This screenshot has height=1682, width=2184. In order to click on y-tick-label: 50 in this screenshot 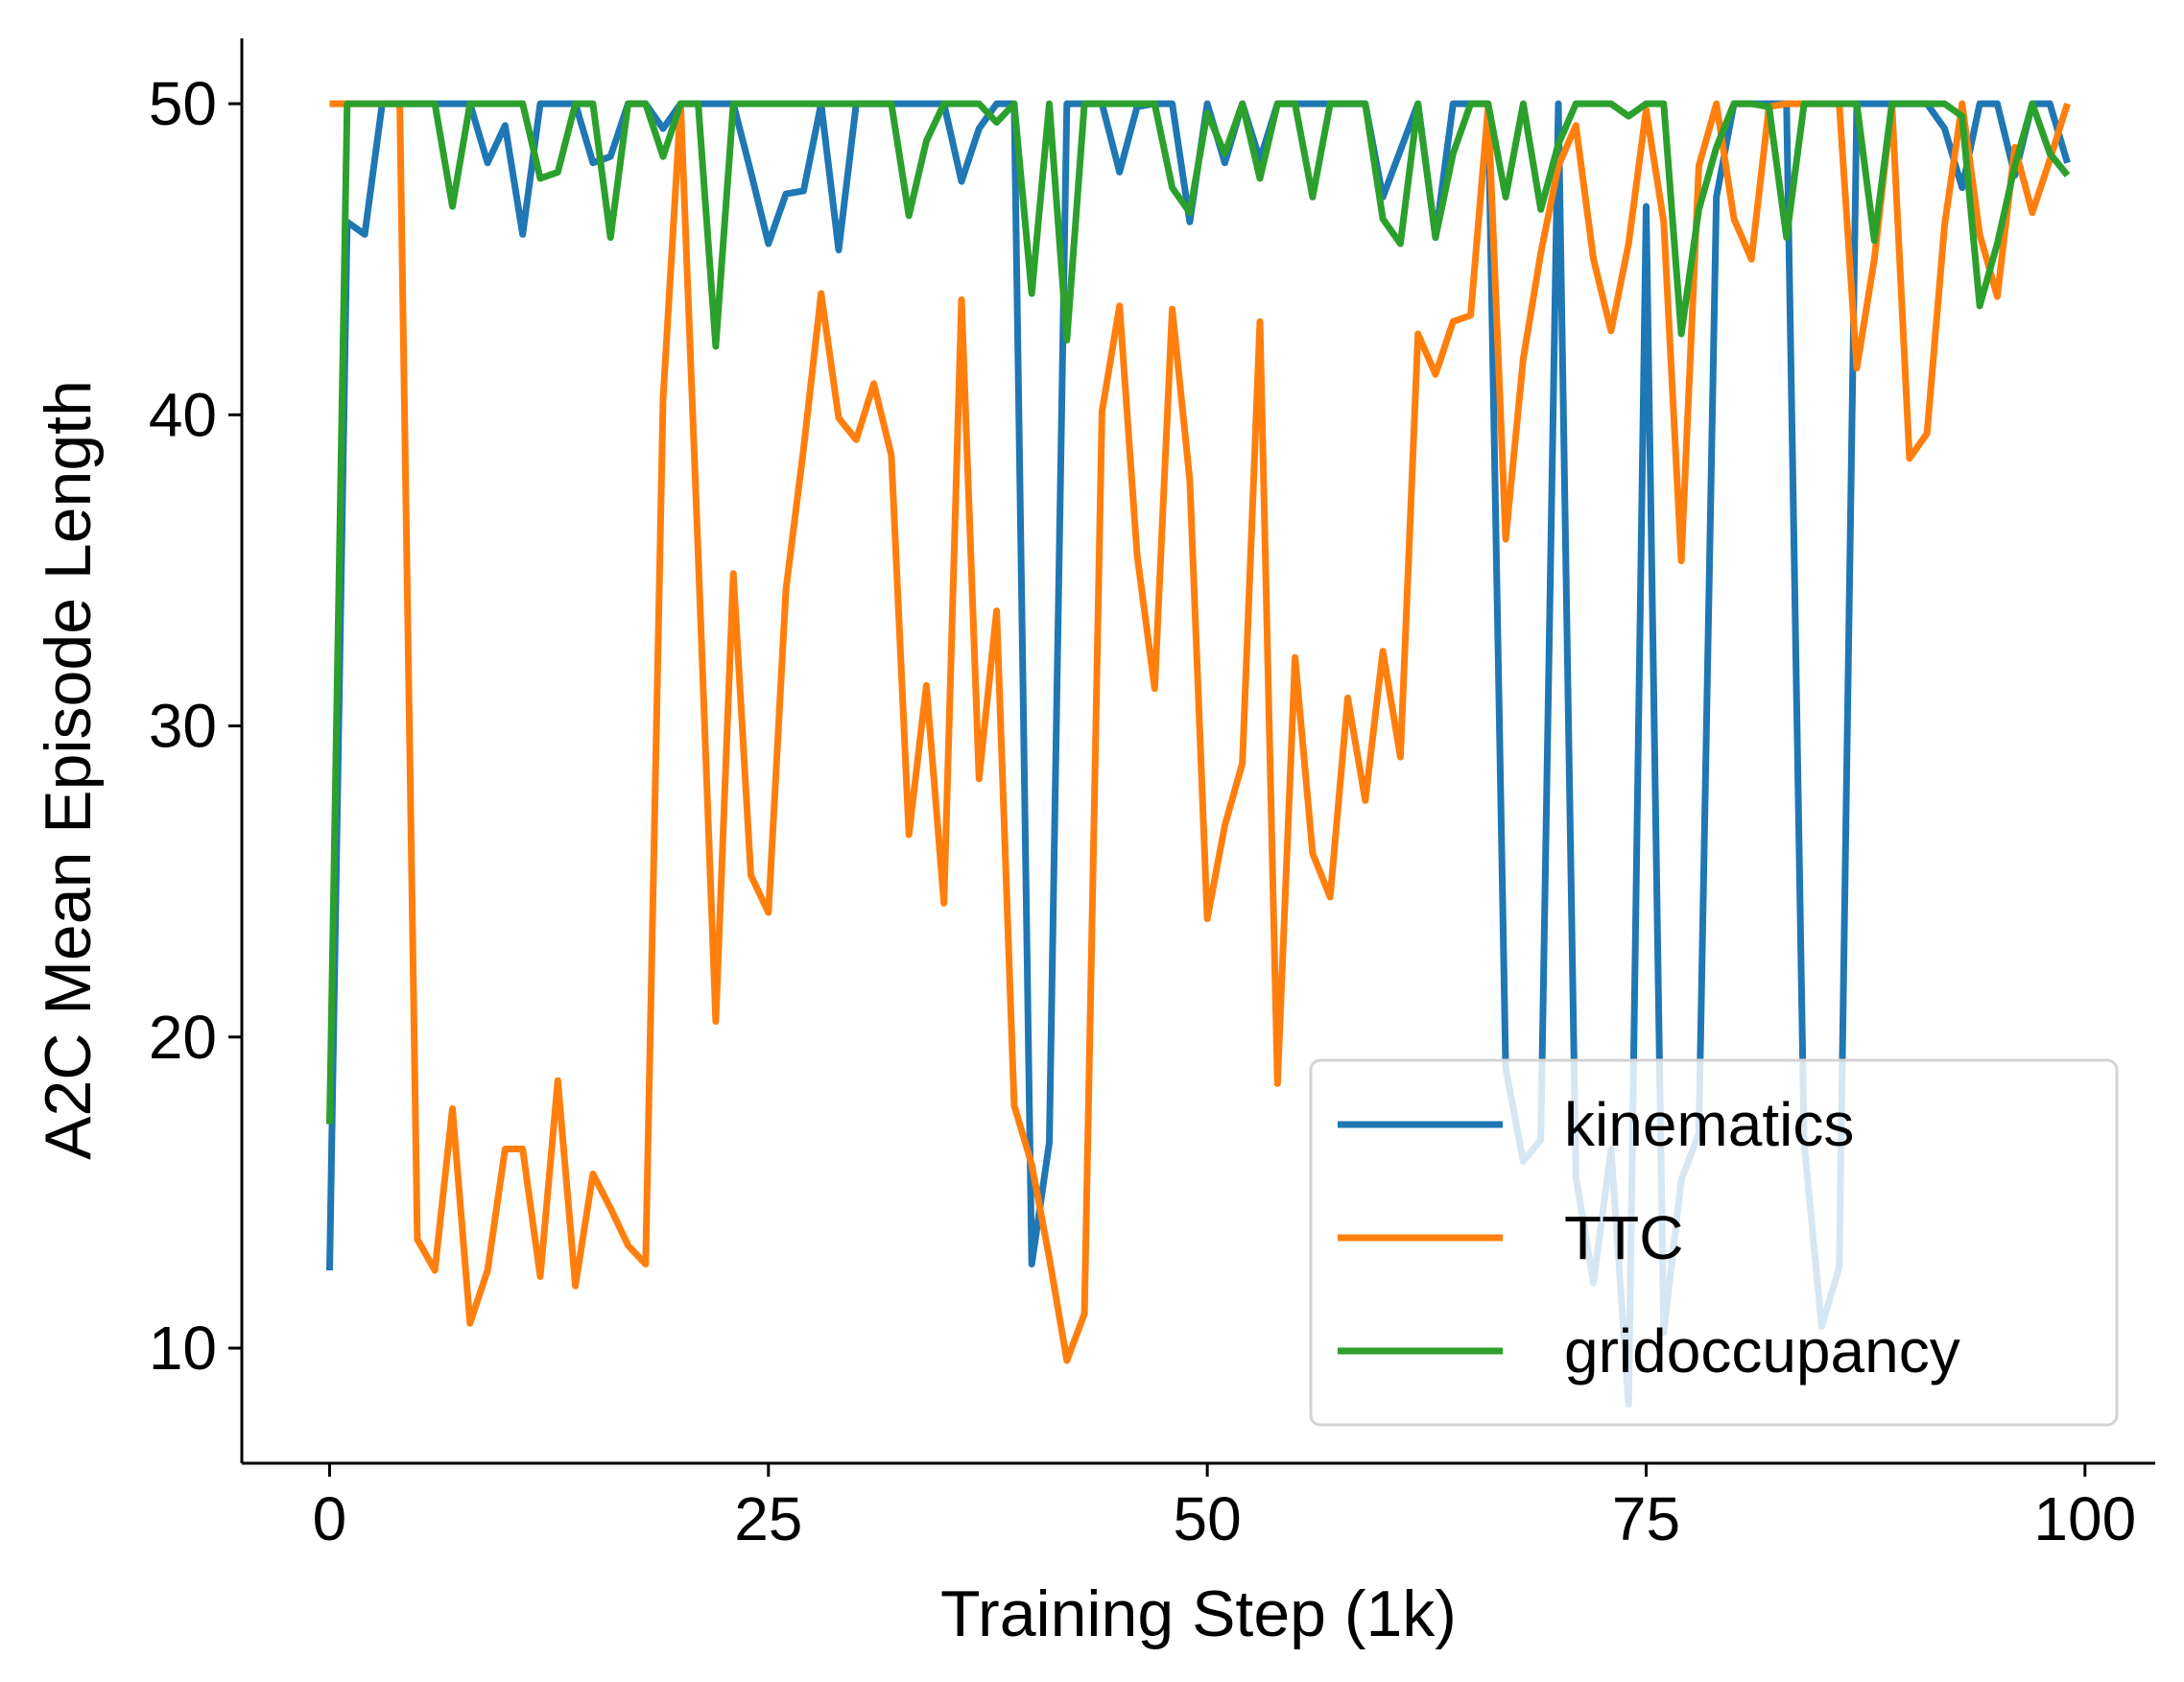, I will do `click(183, 103)`.